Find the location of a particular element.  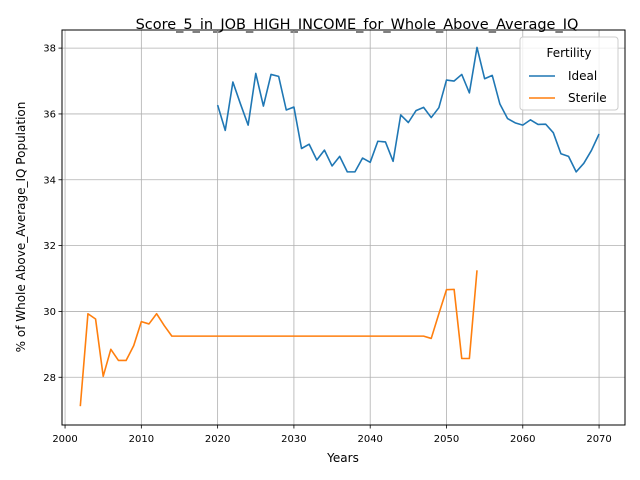

y-tick-label: 32 is located at coordinates (49, 246).